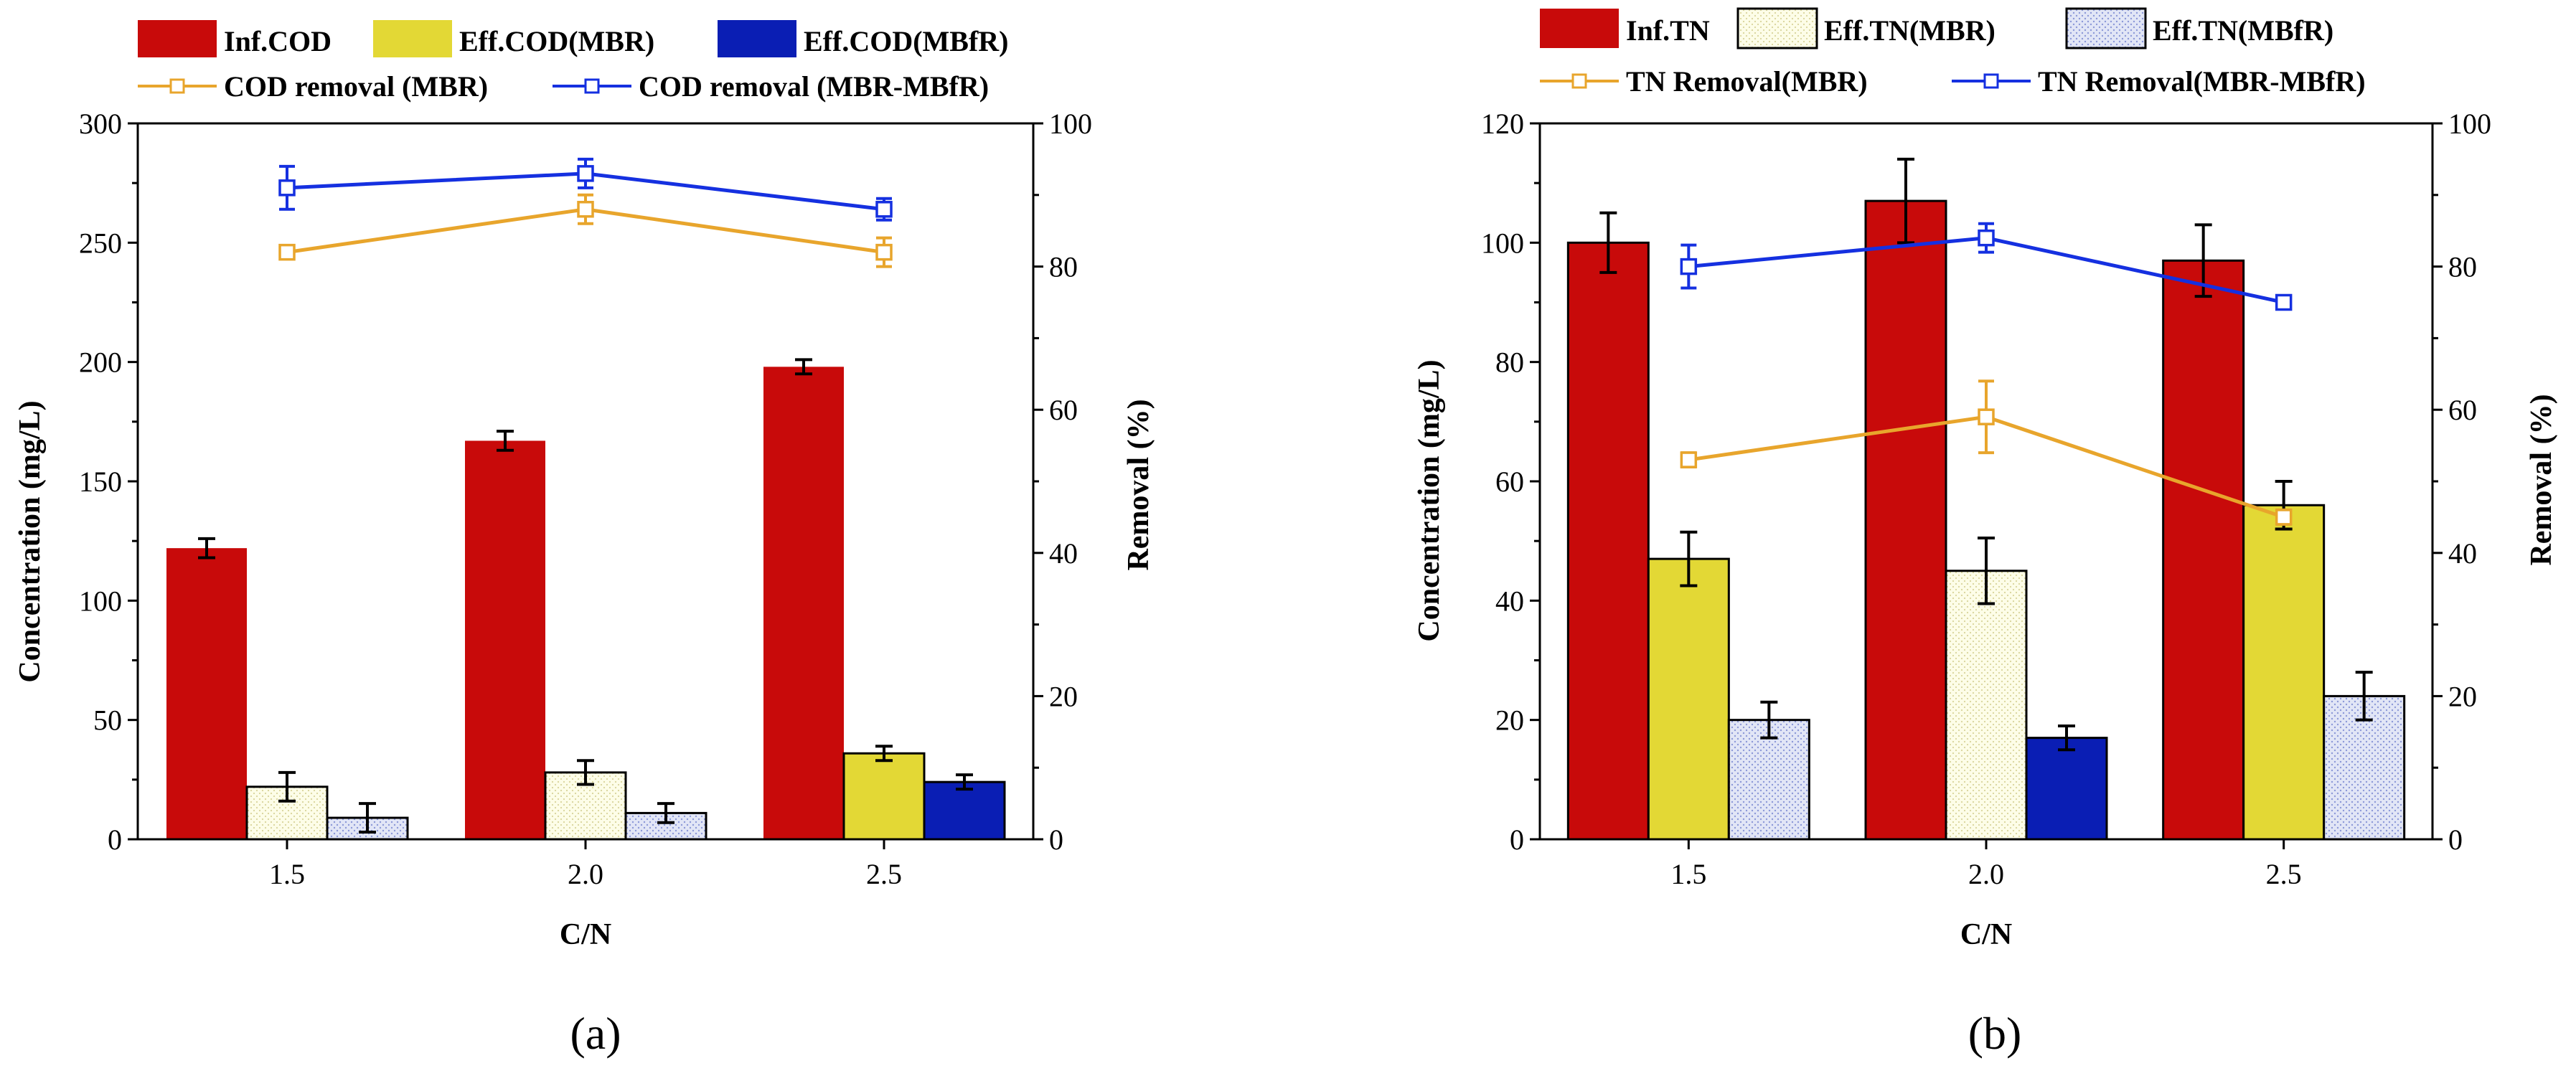 The width and height of the screenshot is (2576, 1076). Describe the element at coordinates (556, 41) in the screenshot. I see `legend-label-eff-cod-mbr: Eff.COD(MBR)` at that location.